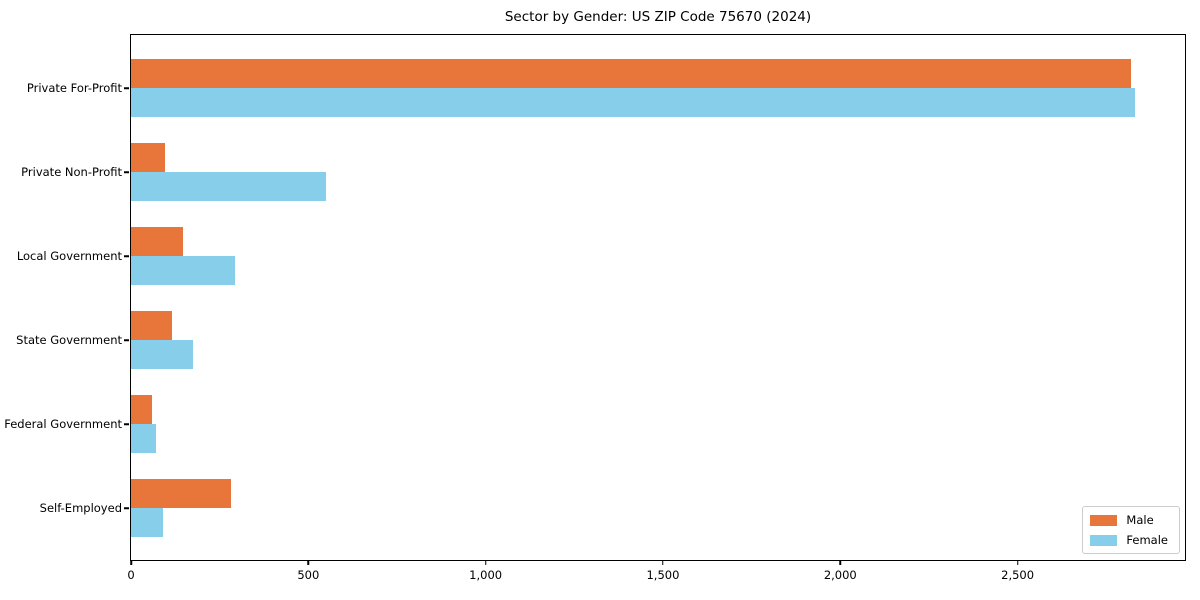  What do you see at coordinates (840, 562) in the screenshot?
I see `x-tick-2000` at bounding box center [840, 562].